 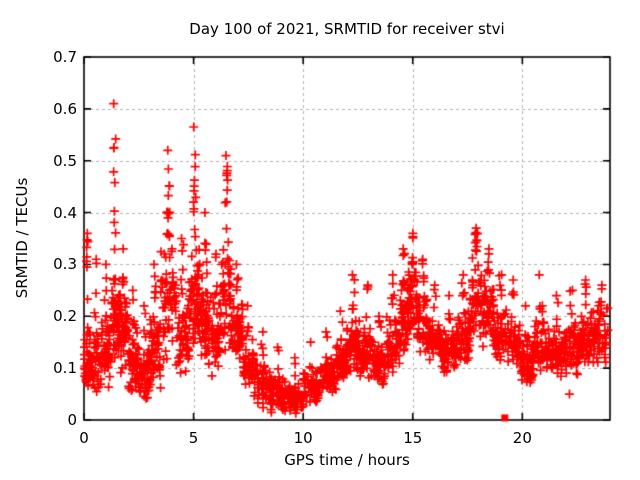 I want to click on y-tick-label: 0.4, so click(x=65, y=212).